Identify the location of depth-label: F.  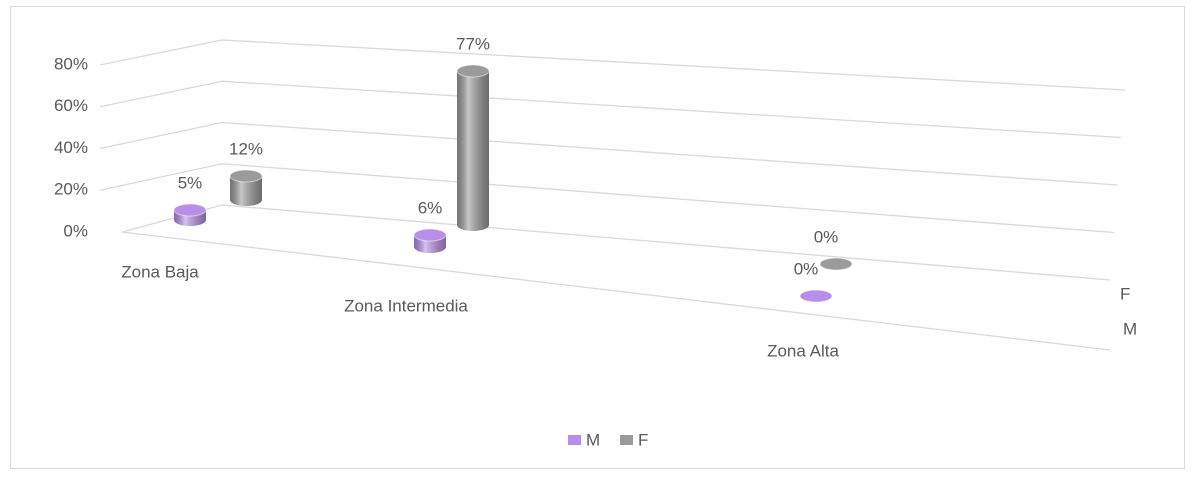
(1125, 293).